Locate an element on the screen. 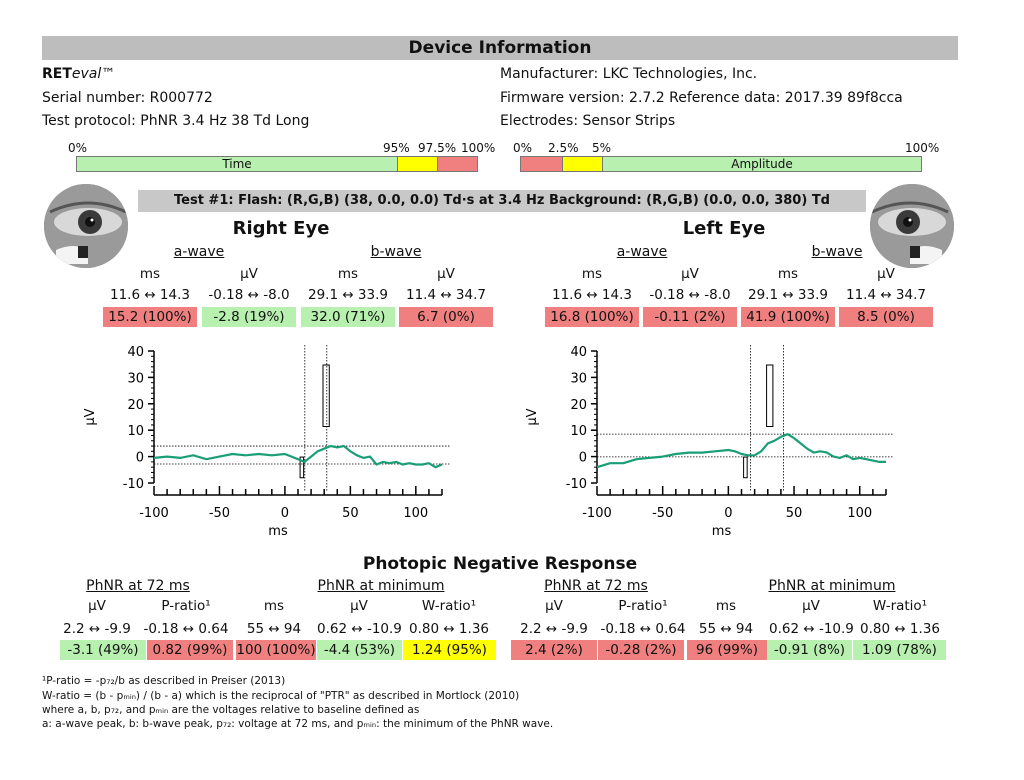 The width and height of the screenshot is (1024, 780). phnr-right-unit-1: µV is located at coordinates (97, 606).